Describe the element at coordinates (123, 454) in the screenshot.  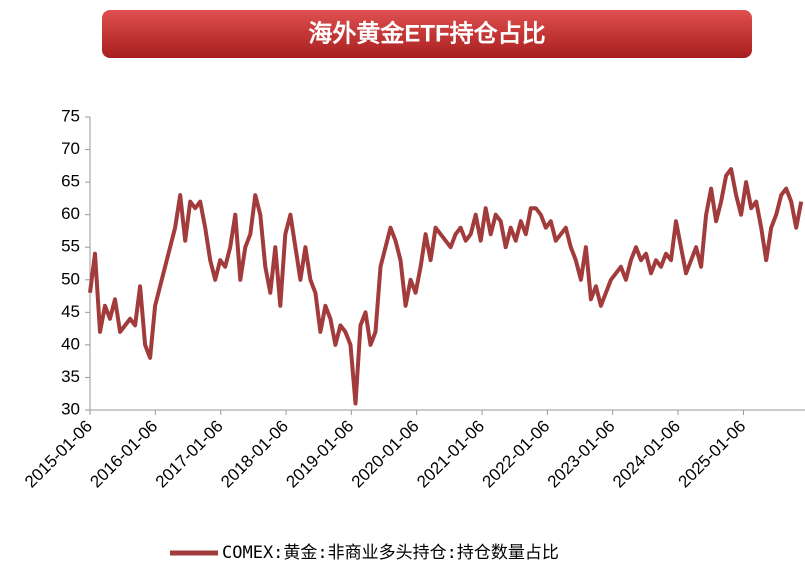
I see `x-tick-label: 2016-01-06` at that location.